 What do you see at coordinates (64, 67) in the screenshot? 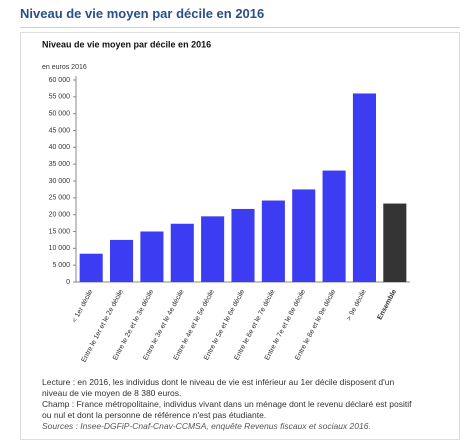
I see `y-unit-label: en euros 2016` at bounding box center [64, 67].